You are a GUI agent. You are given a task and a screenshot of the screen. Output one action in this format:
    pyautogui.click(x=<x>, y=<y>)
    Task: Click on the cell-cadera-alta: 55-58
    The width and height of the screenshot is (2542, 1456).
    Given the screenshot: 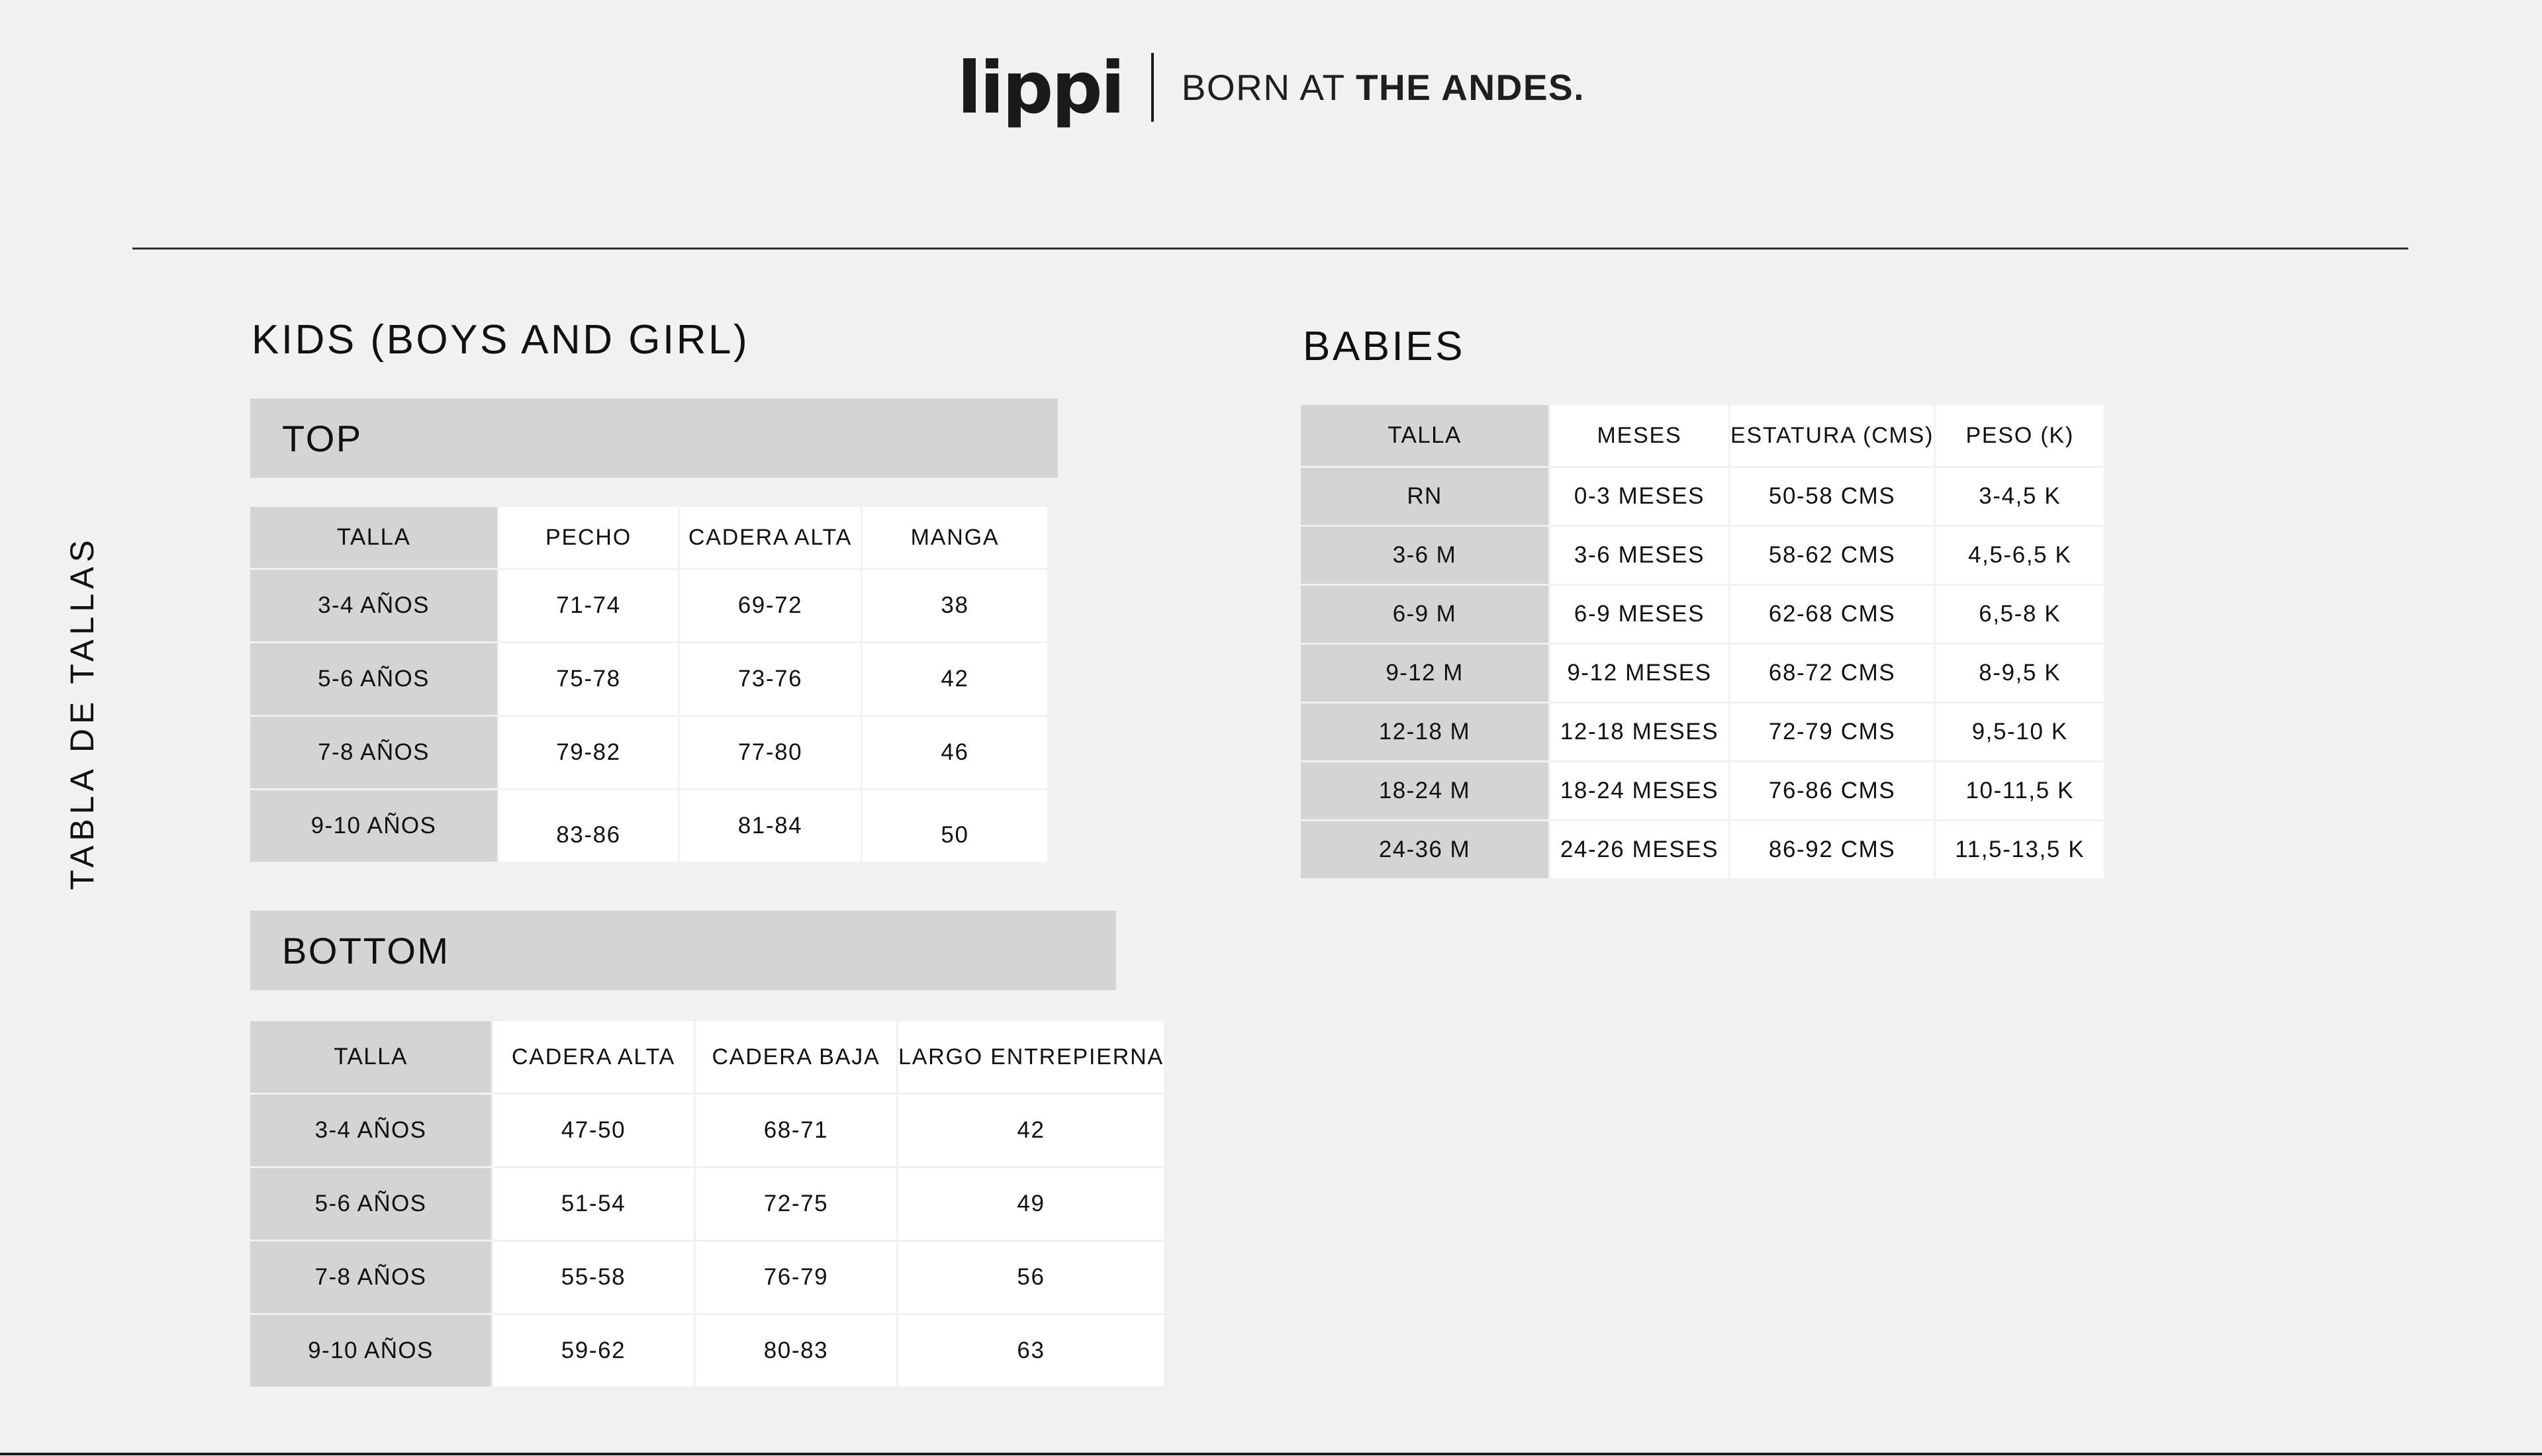 What is the action you would take?
    pyautogui.click(x=593, y=1277)
    